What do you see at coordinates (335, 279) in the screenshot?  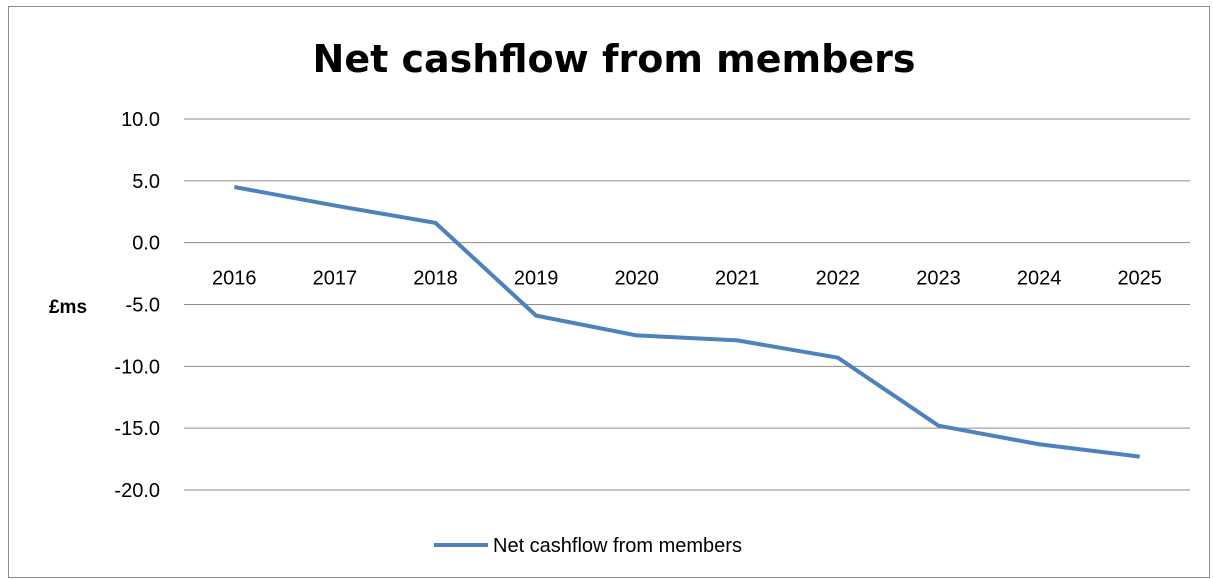 I see `x-tick-label: 2017` at bounding box center [335, 279].